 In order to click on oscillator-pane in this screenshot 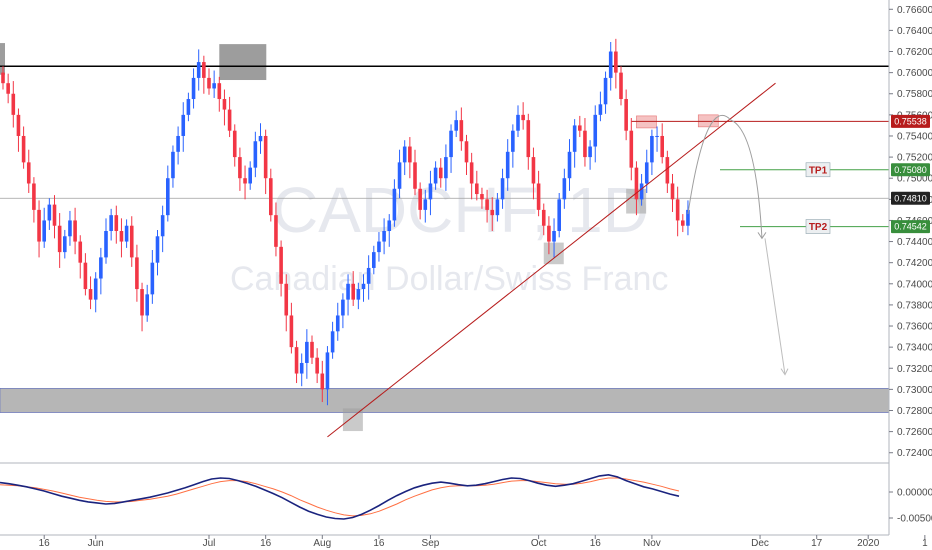, I will do `click(340, 496)`.